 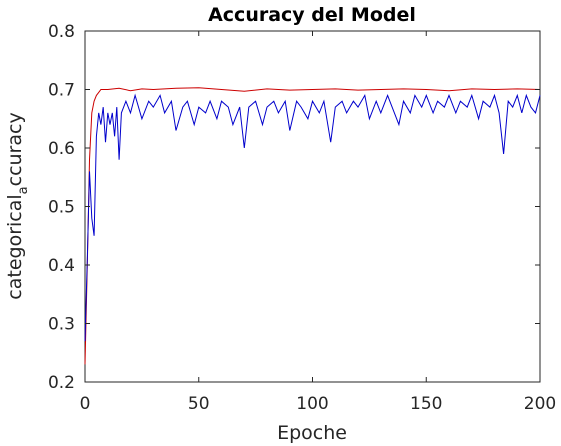 What do you see at coordinates (85, 404) in the screenshot?
I see `x-tick-label: 0` at bounding box center [85, 404].